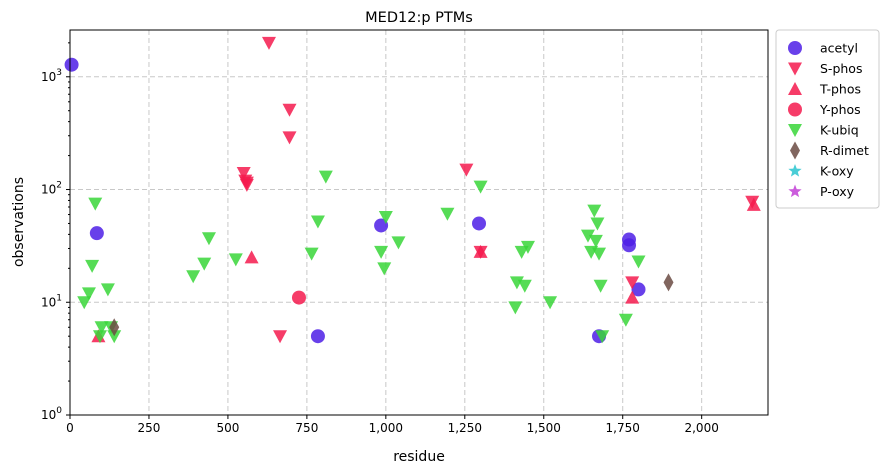 The height and width of the screenshot is (474, 889). I want to click on x-axis: 0 250 500 750 1,000 1,250 1,500 1,750 2,000, so click(392, 425).